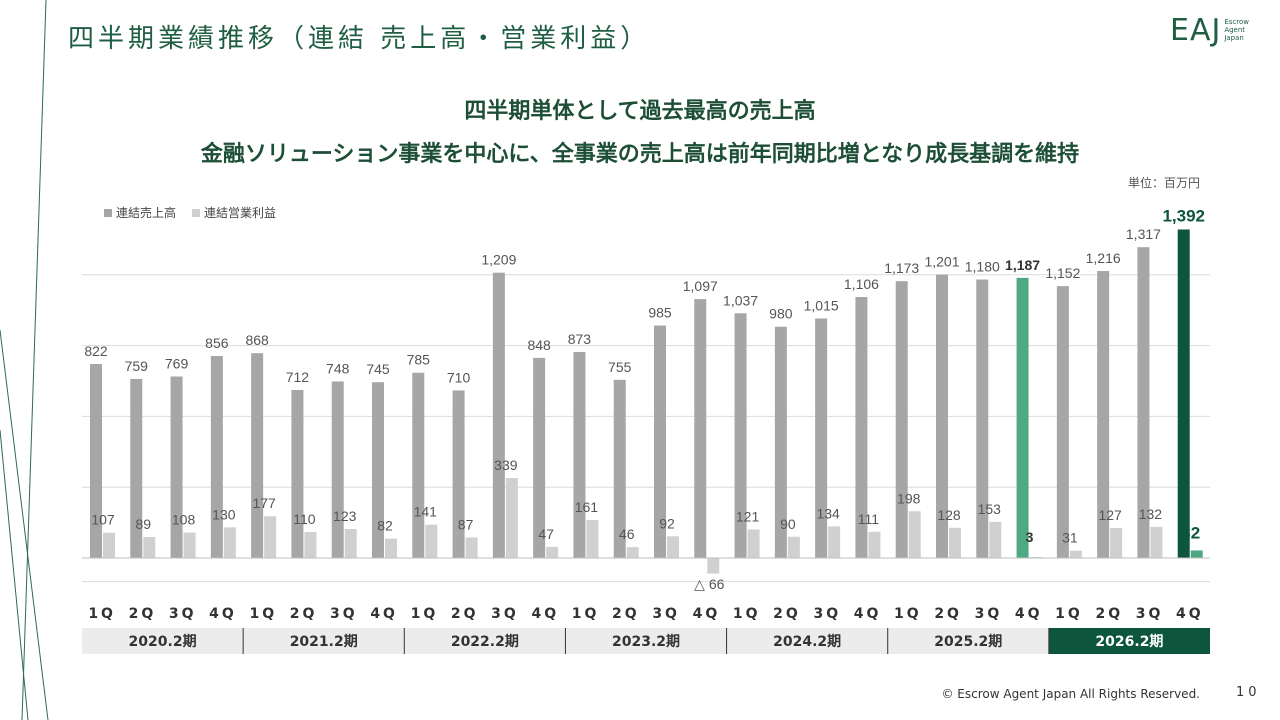  I want to click on profit-data-label: 87, so click(466, 524).